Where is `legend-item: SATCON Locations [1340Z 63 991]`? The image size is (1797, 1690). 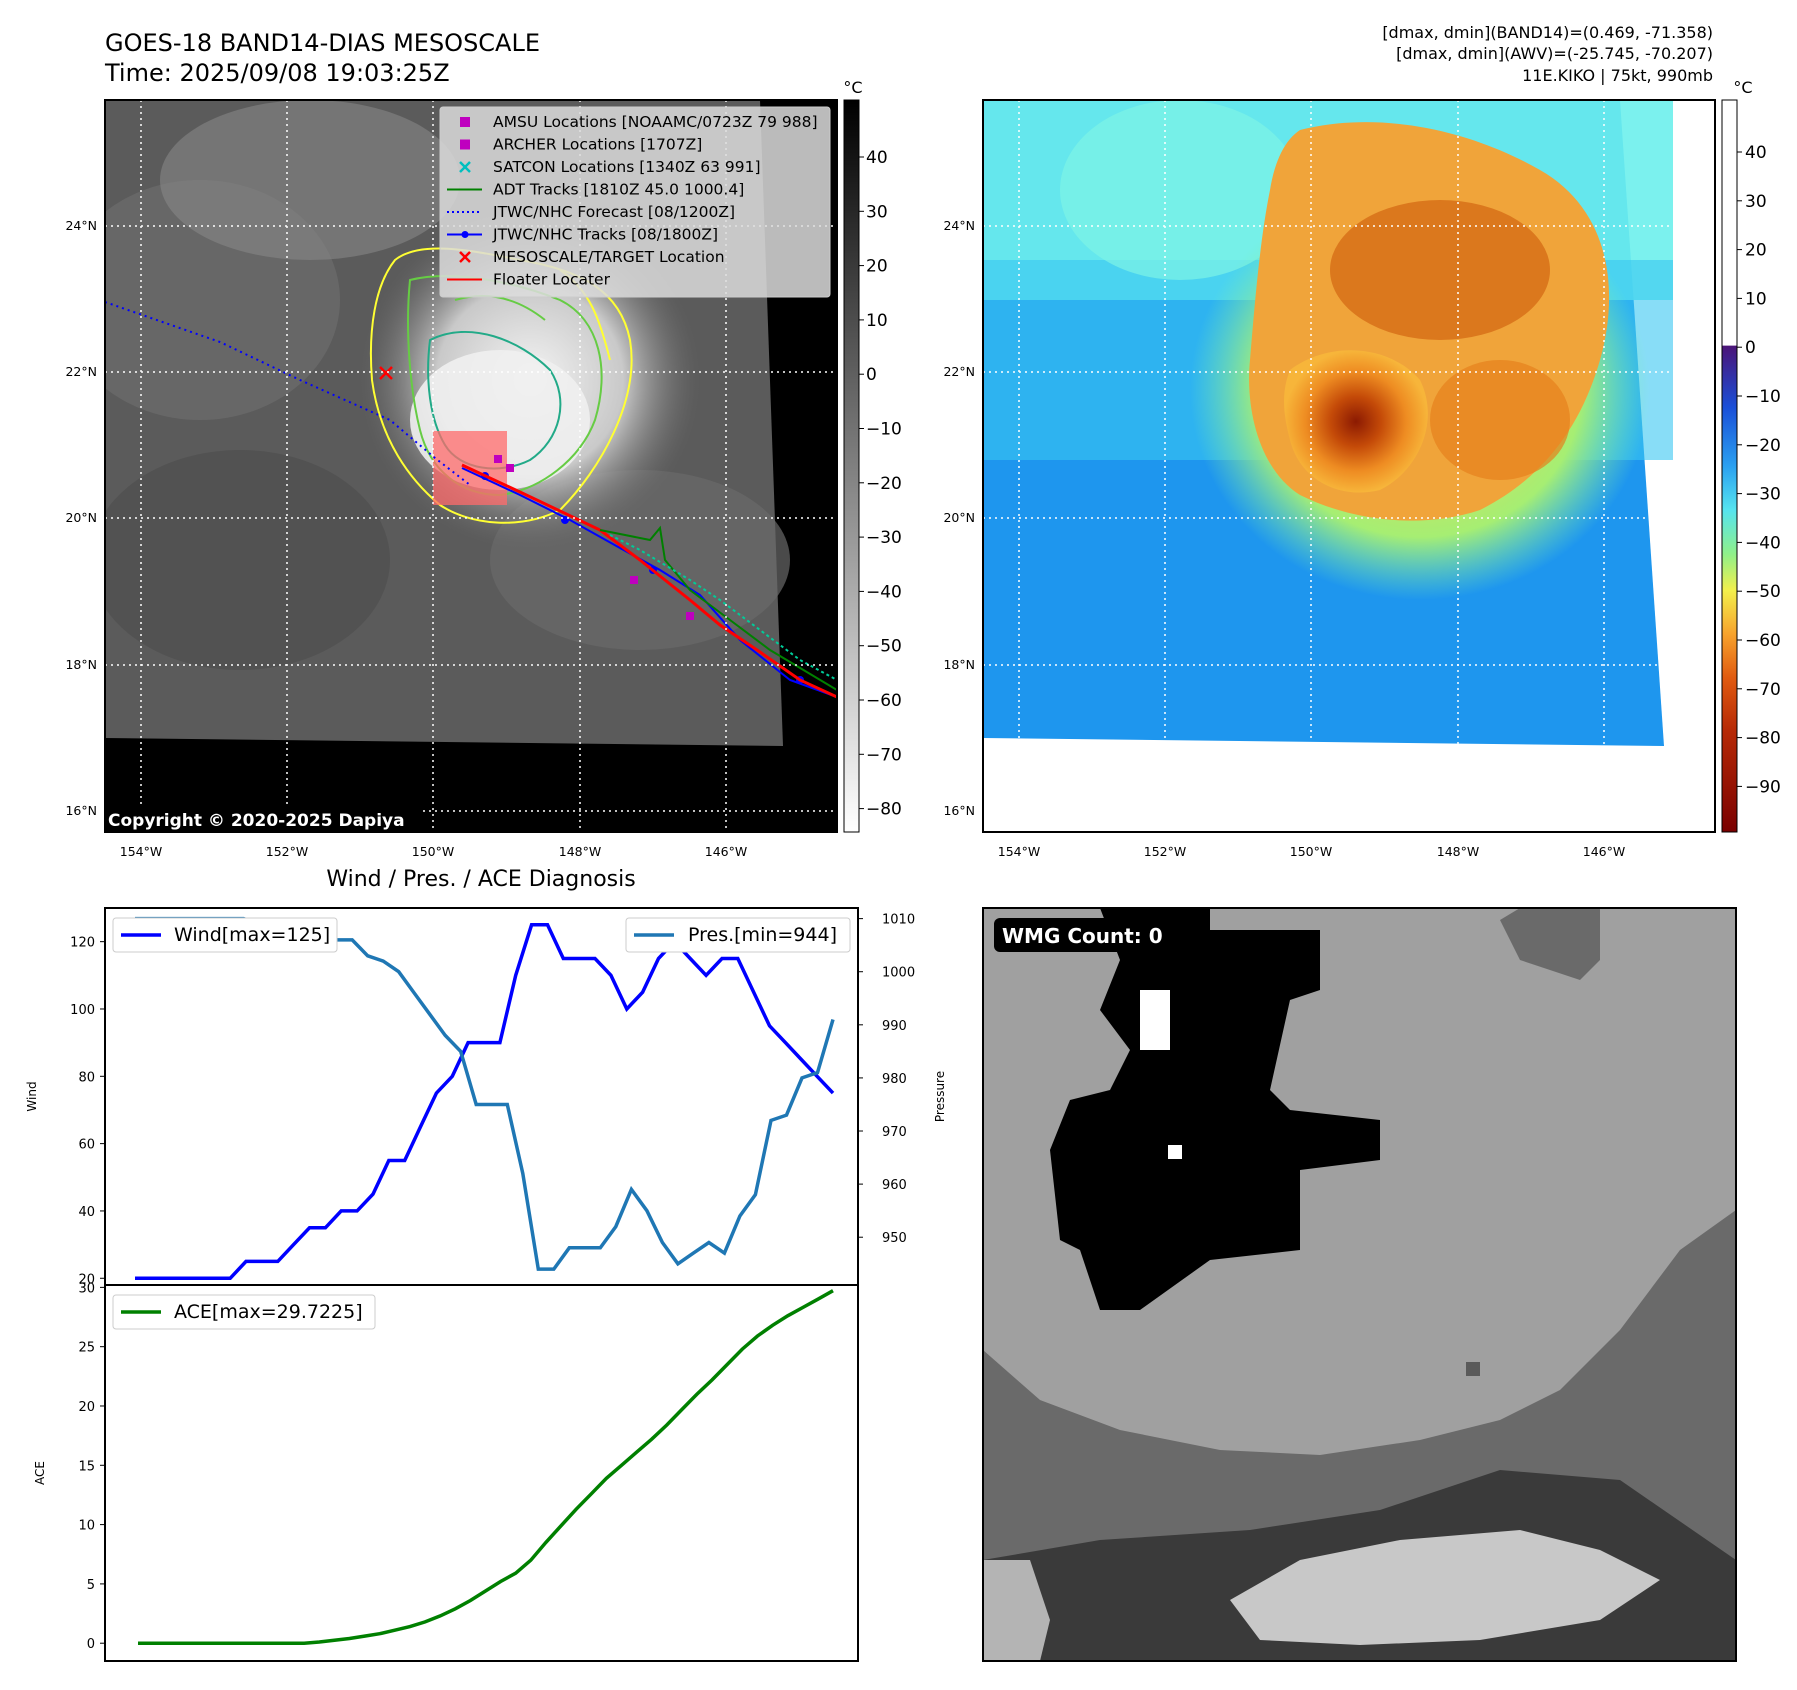 legend-item: SATCON Locations [1340Z 63 991] is located at coordinates (610, 167).